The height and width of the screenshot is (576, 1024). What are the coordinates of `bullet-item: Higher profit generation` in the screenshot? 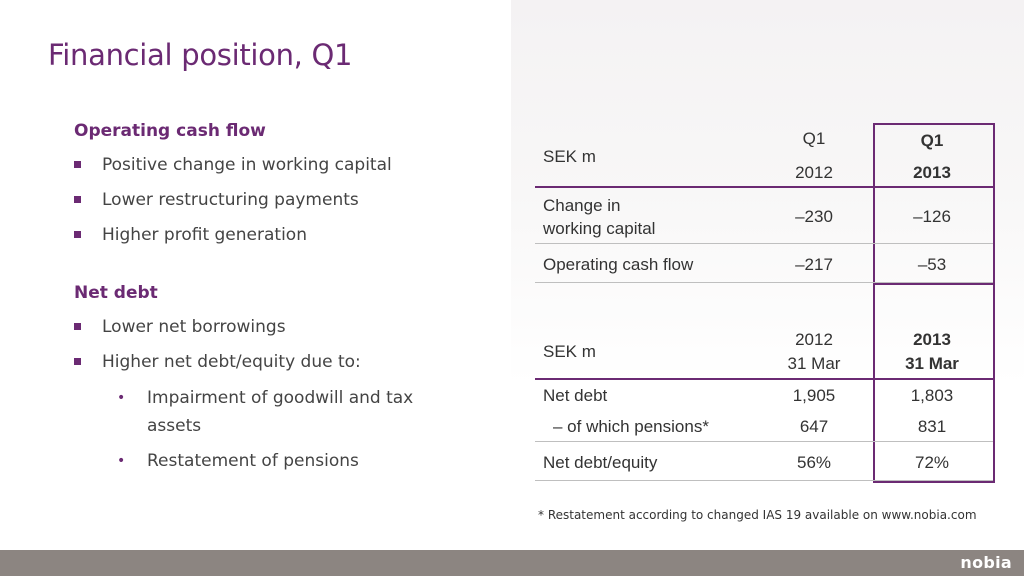 It's located at (284, 239).